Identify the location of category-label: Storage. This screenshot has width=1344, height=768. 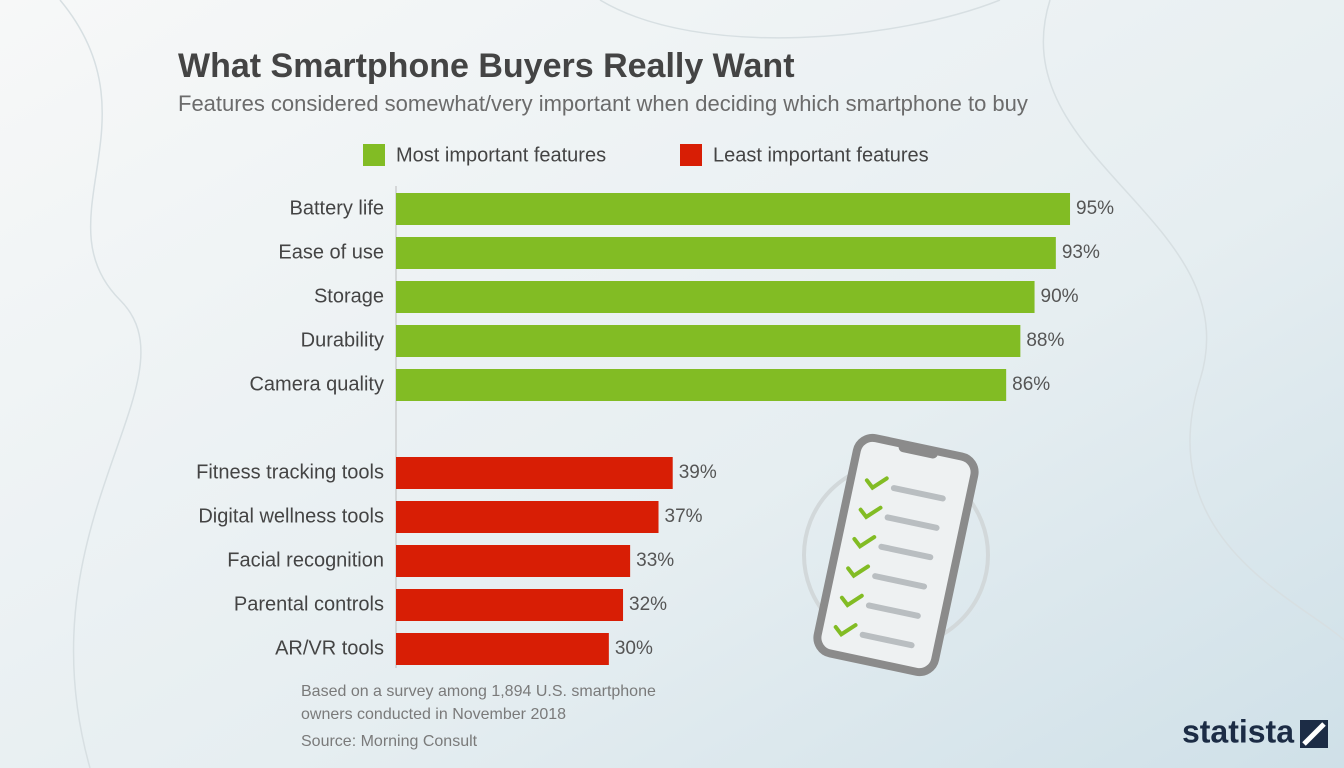
(349, 296).